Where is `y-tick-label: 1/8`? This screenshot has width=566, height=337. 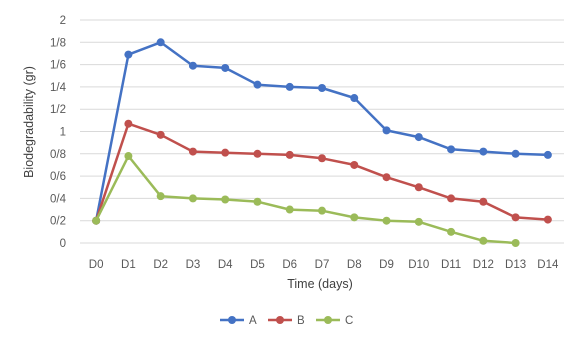 y-tick-label: 1/8 is located at coordinates (58, 43).